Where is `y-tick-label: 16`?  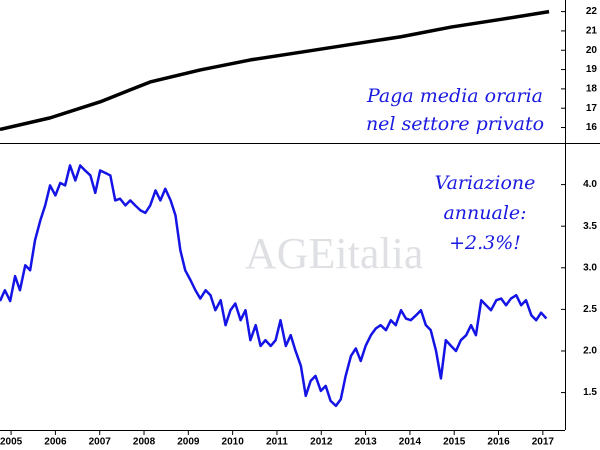
y-tick-label: 16 is located at coordinates (592, 127).